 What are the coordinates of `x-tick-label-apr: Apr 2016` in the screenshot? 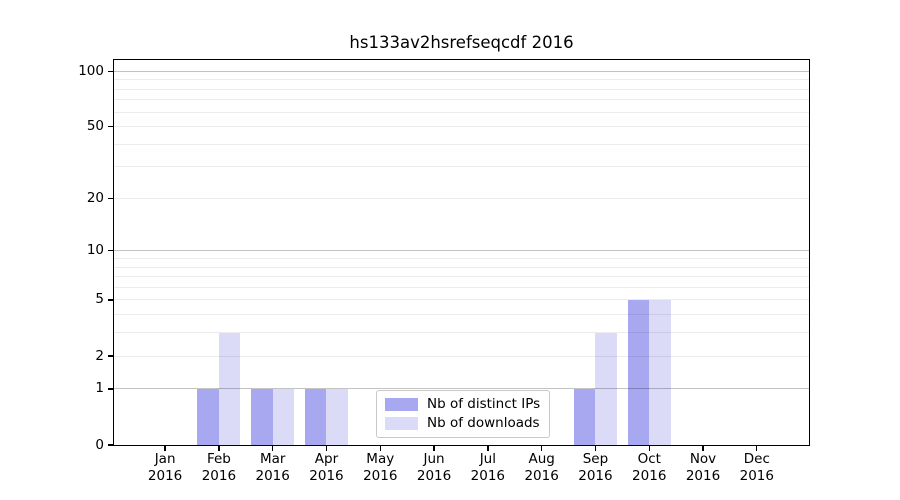 It's located at (326, 467).